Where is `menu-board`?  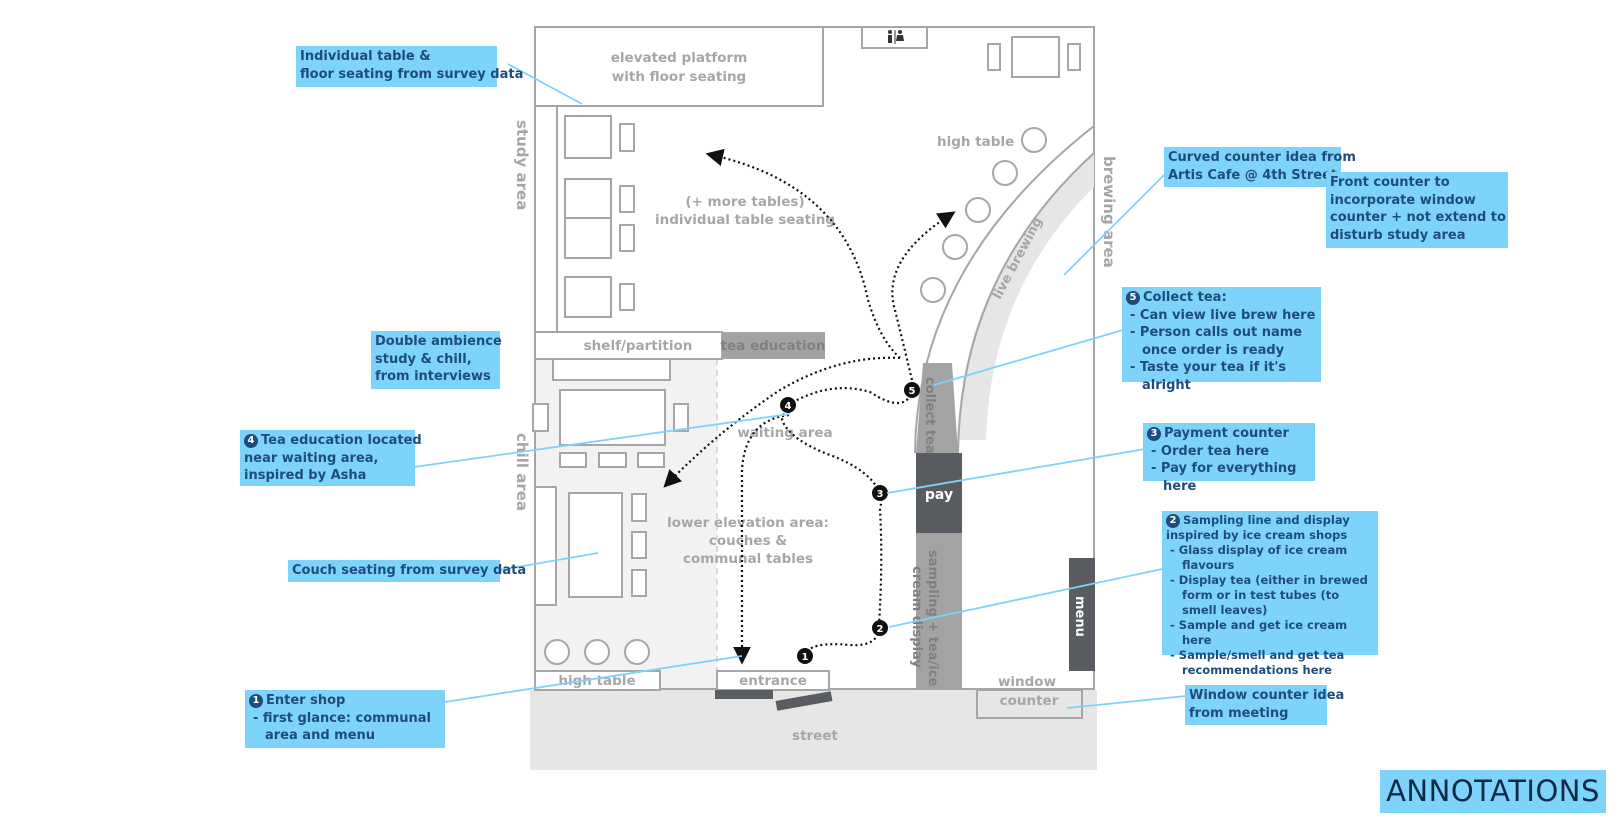
menu-board is located at coordinates (1082, 614).